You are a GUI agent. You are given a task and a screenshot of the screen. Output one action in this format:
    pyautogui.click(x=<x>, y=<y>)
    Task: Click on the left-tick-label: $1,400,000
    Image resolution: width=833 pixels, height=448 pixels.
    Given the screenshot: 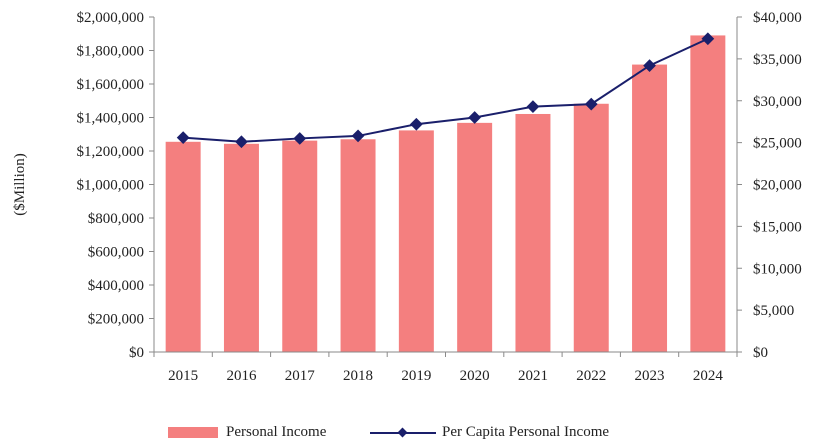 What is the action you would take?
    pyautogui.click(x=111, y=119)
    